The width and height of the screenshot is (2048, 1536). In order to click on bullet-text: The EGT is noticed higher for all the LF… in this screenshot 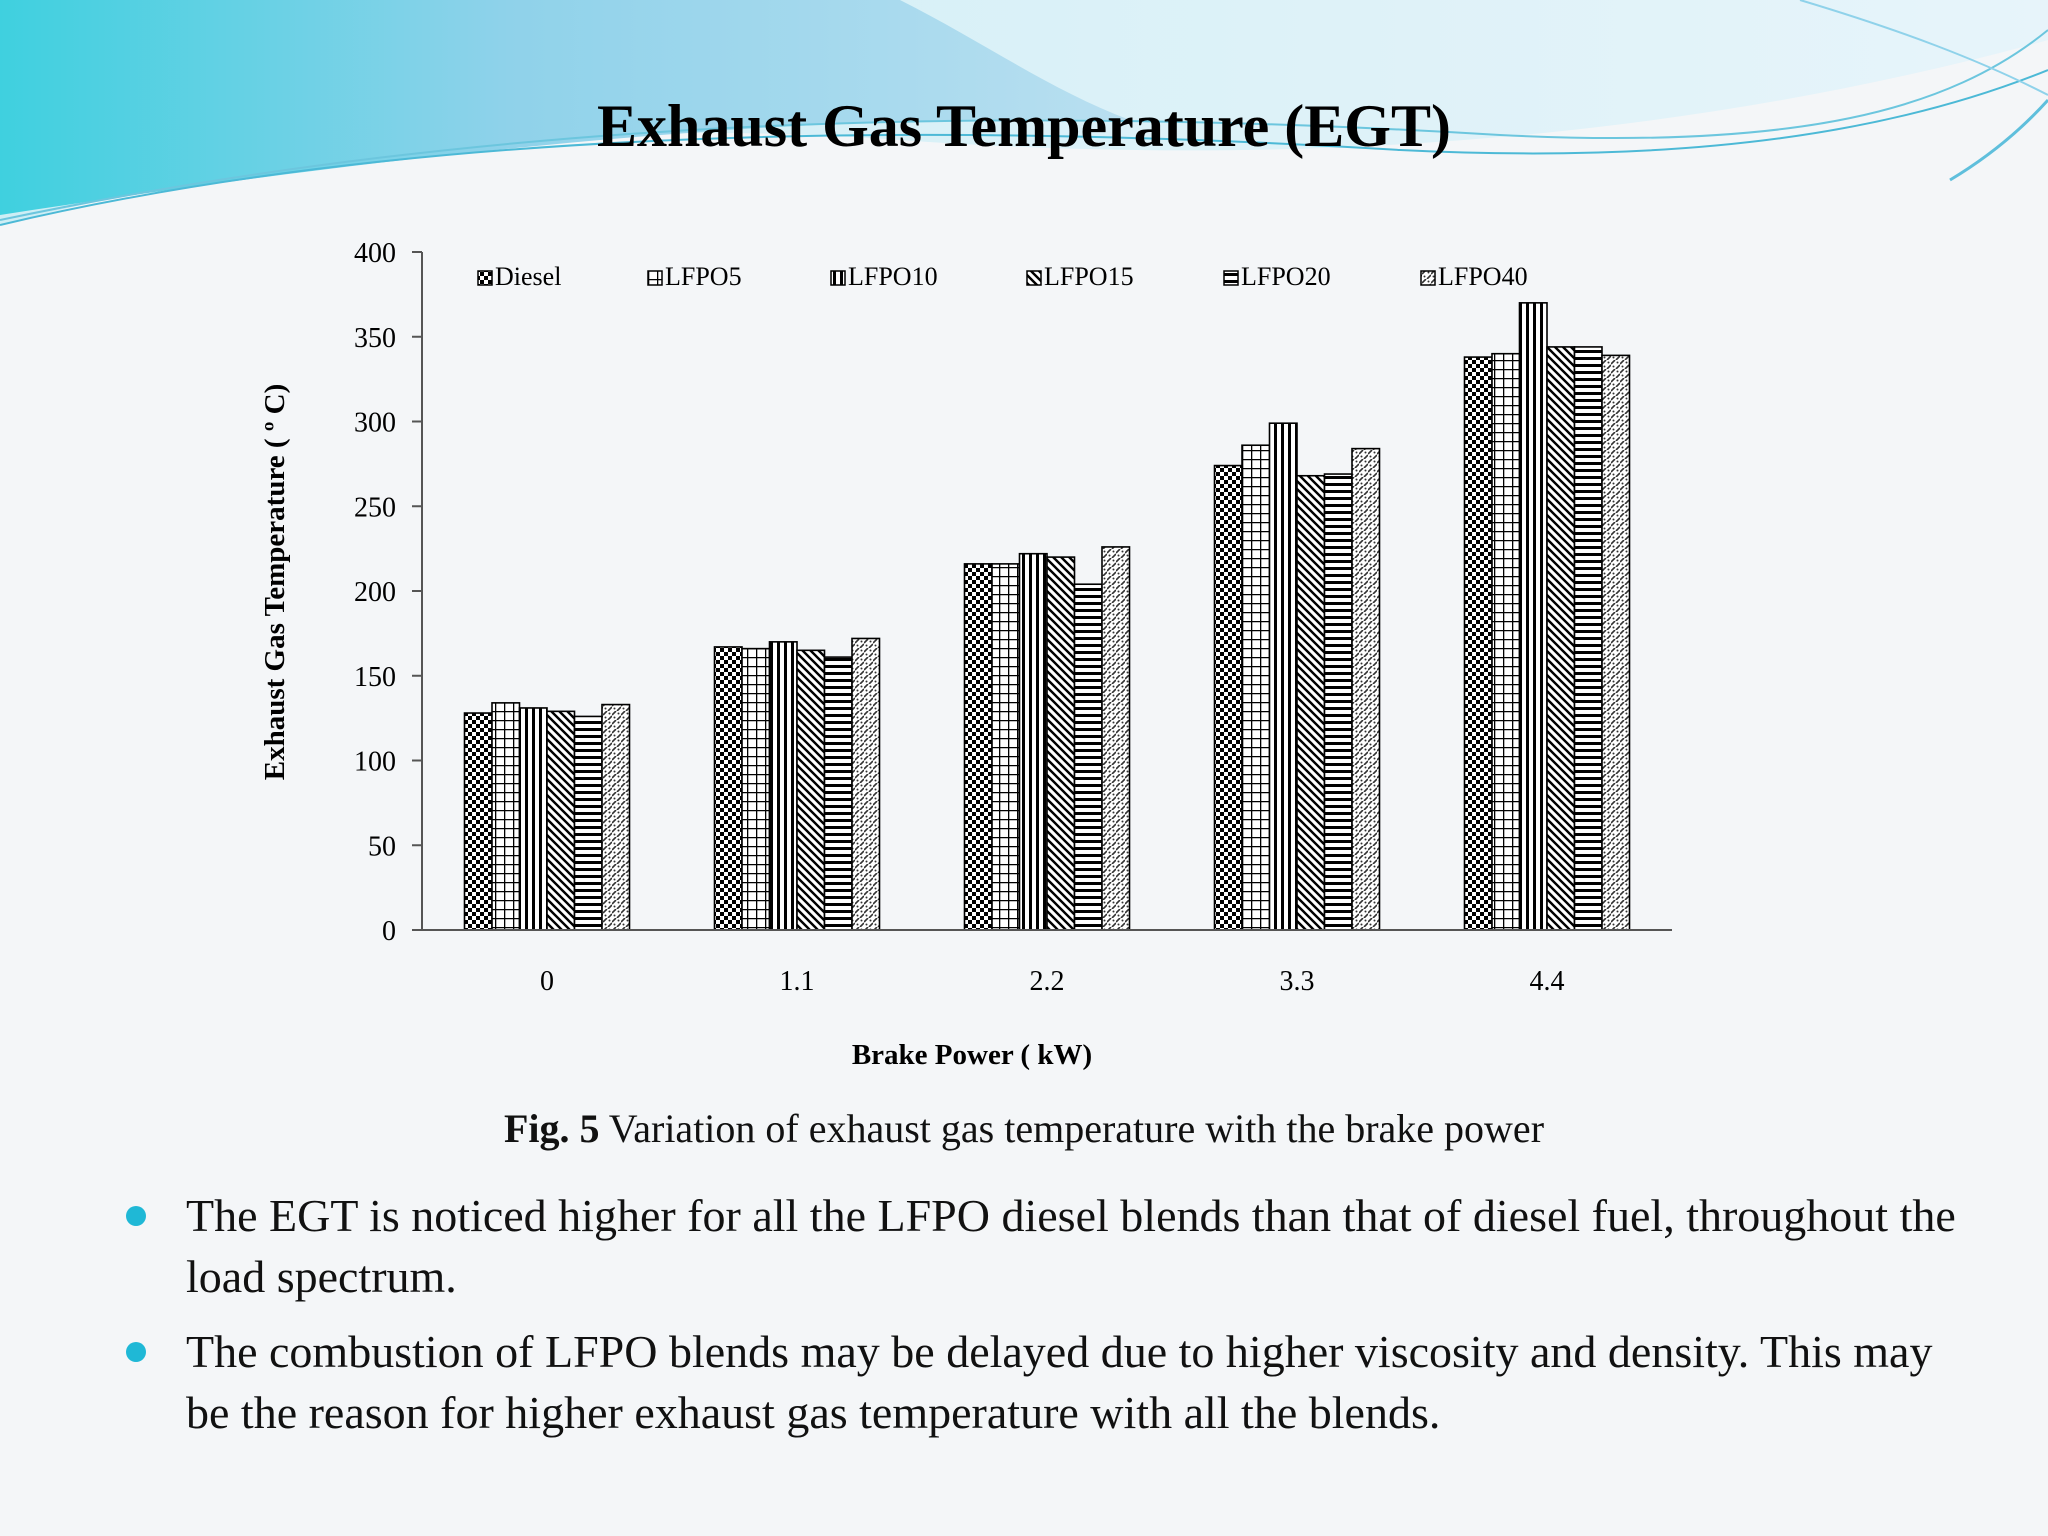, I will do `click(1071, 1246)`.